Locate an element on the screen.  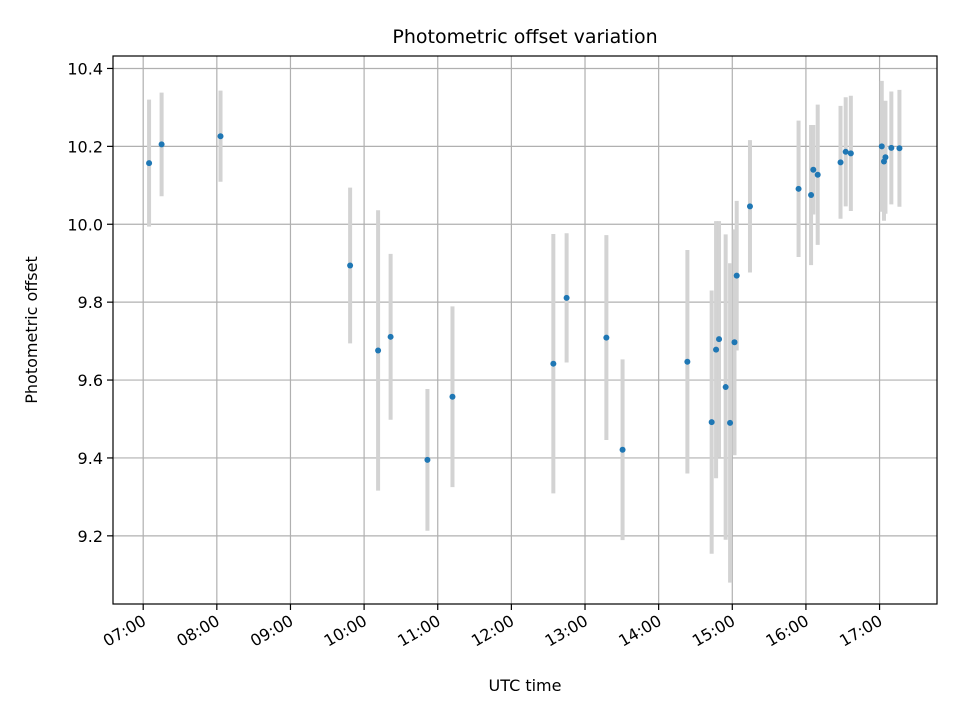
y-tick-label: 9.8 is located at coordinates (90, 302).